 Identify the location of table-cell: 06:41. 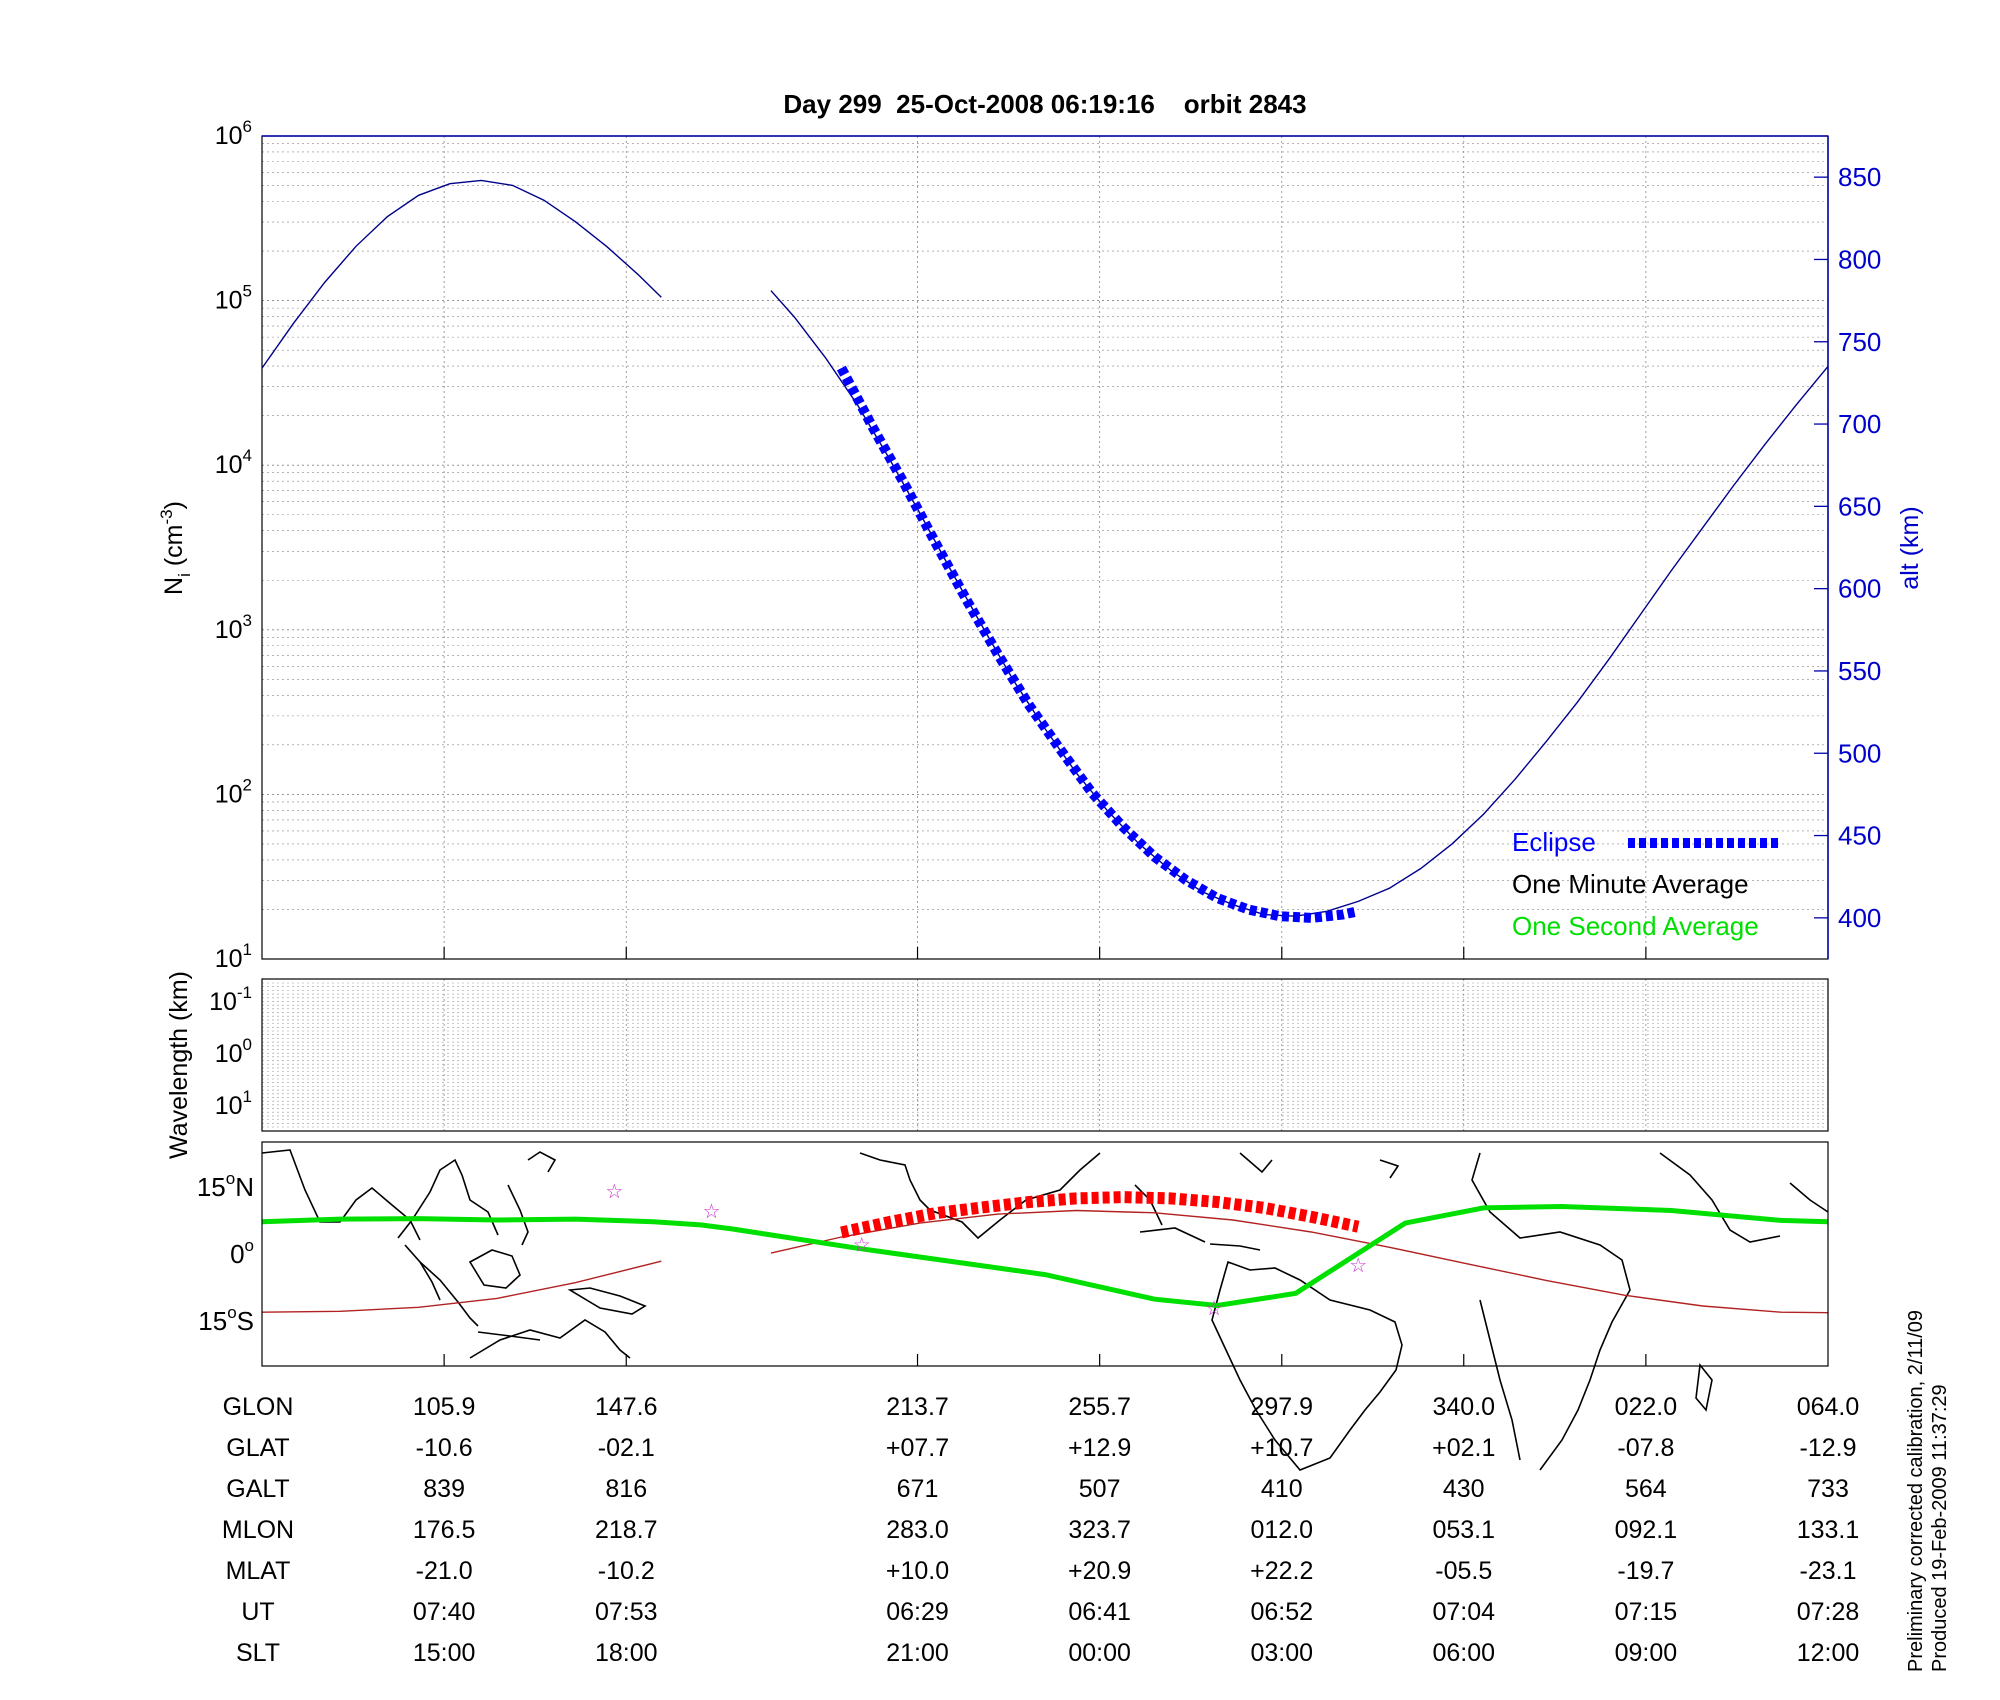
(1099, 1612).